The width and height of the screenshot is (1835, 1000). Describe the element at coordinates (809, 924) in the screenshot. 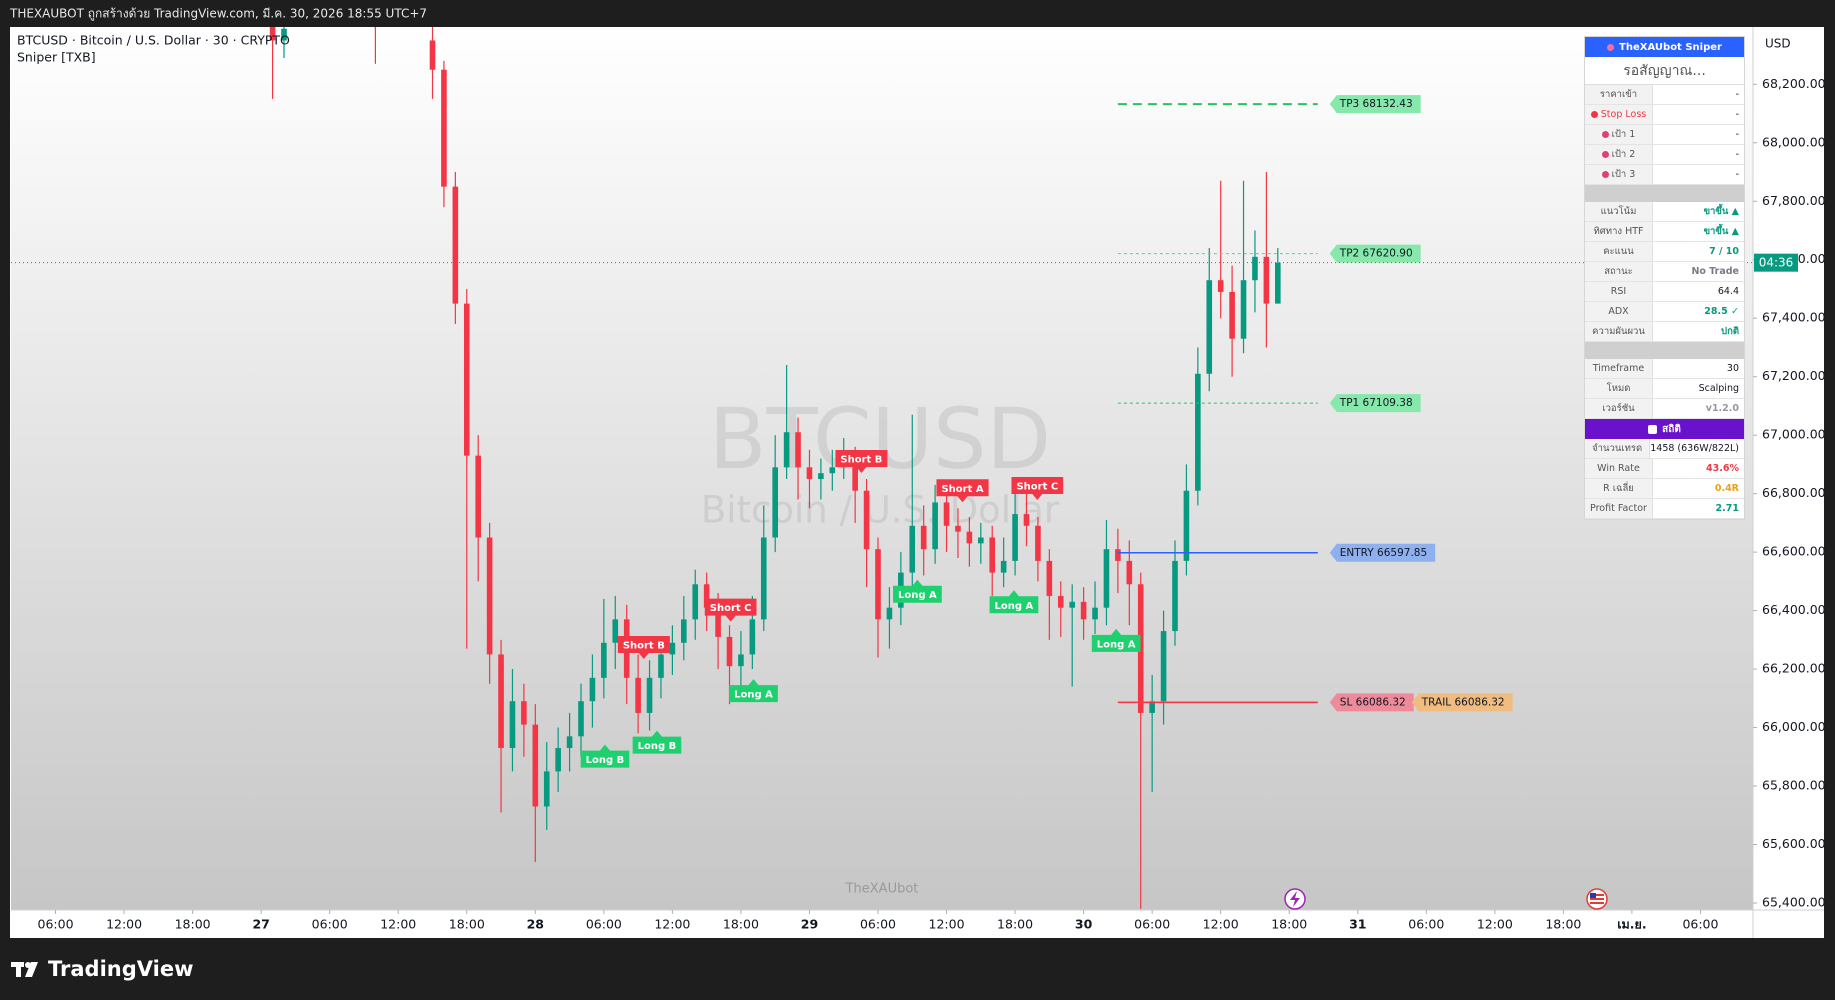

I see `x-tick-label: 29` at that location.